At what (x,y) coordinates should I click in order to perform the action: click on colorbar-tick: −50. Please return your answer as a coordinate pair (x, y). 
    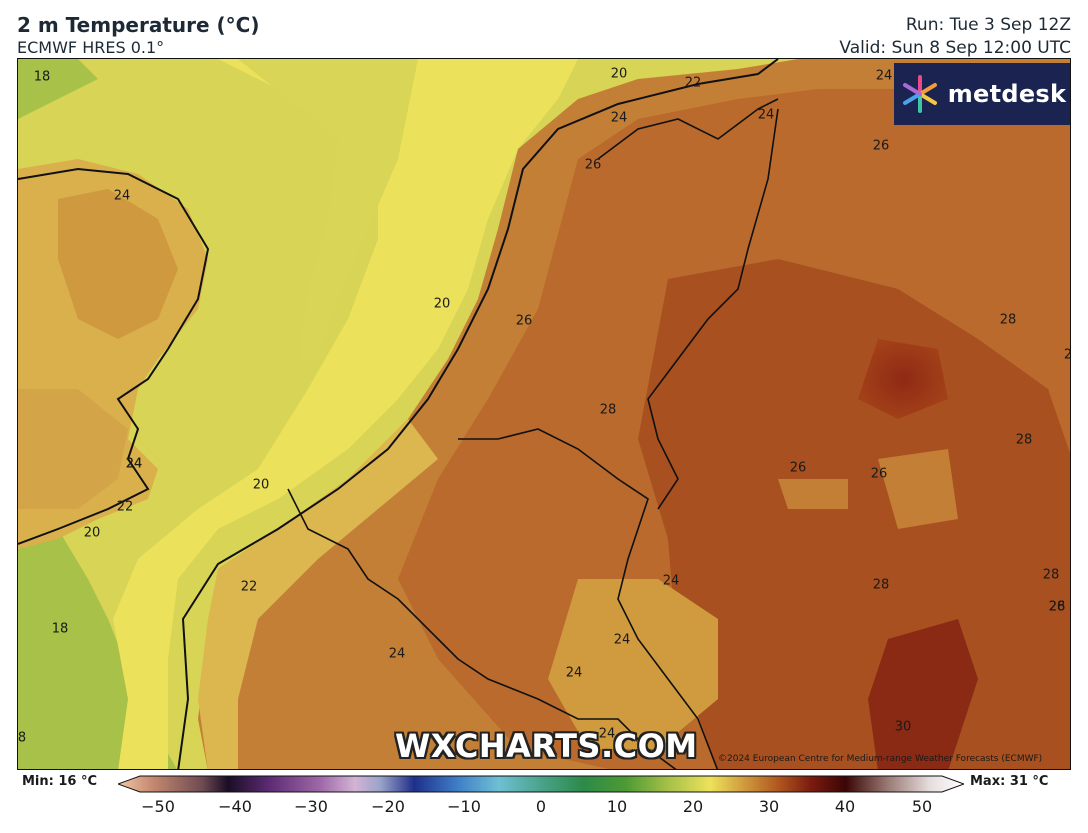
    Looking at the image, I should click on (158, 806).